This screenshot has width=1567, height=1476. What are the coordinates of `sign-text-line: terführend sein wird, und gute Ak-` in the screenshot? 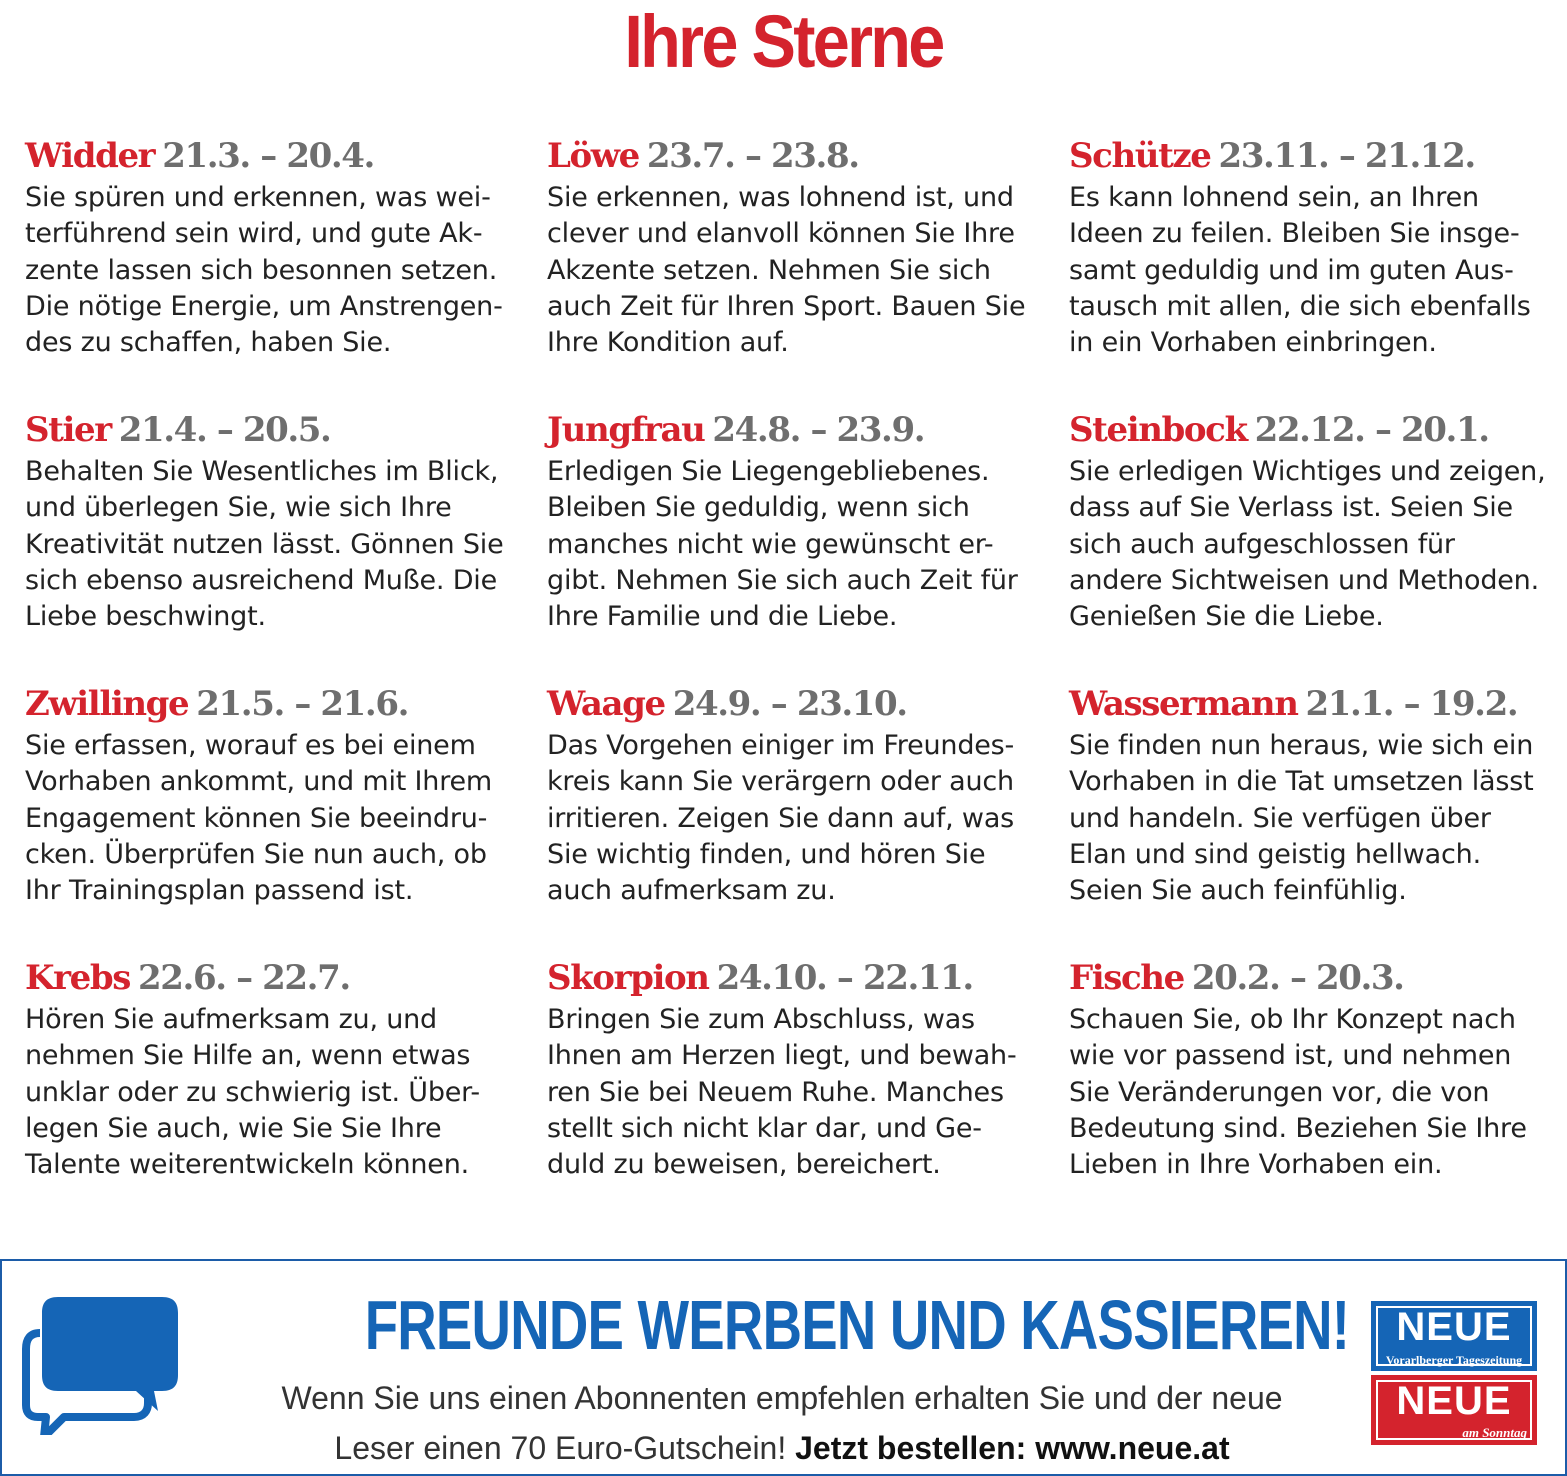 It's located at (254, 234).